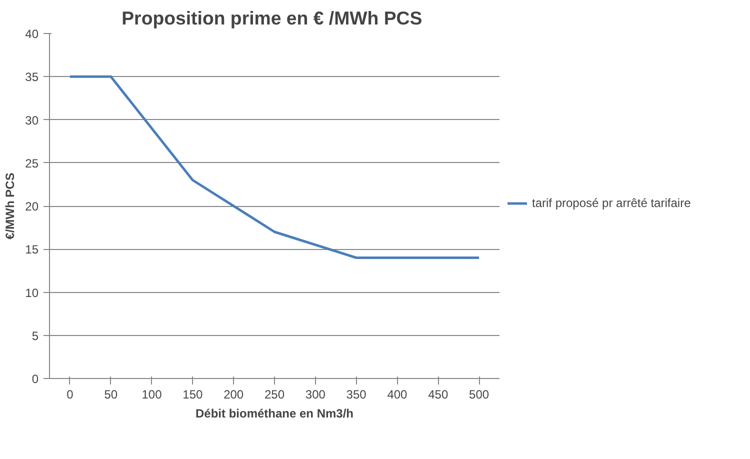 The width and height of the screenshot is (750, 459). I want to click on y-tick-label: 40, so click(32, 34).